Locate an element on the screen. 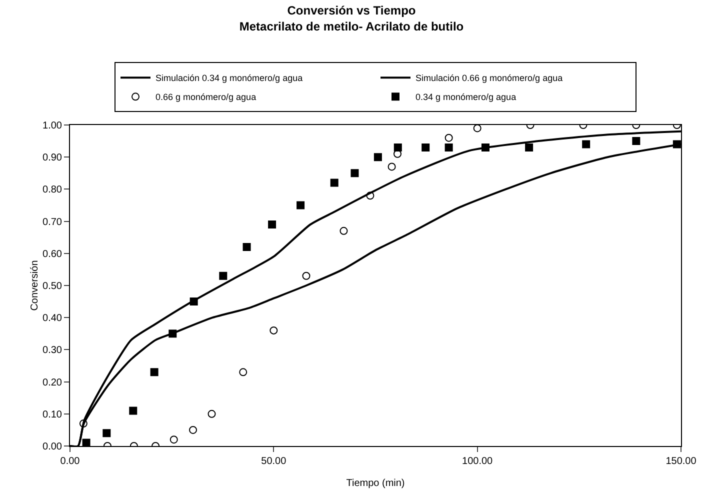 The height and width of the screenshot is (491, 703). x-tick-label: 0.00 is located at coordinates (70, 461).